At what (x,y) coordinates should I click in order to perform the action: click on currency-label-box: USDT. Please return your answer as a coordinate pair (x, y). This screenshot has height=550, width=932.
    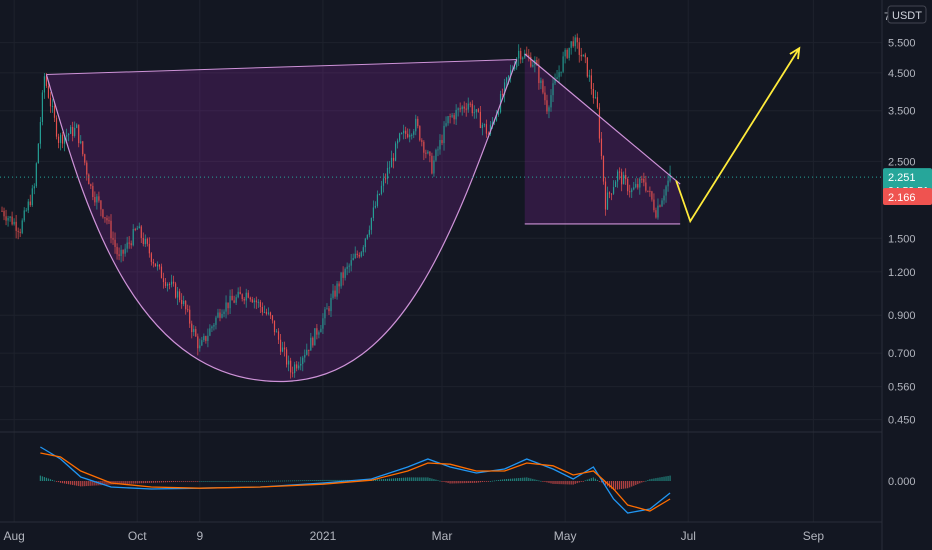
    Looking at the image, I should click on (907, 14).